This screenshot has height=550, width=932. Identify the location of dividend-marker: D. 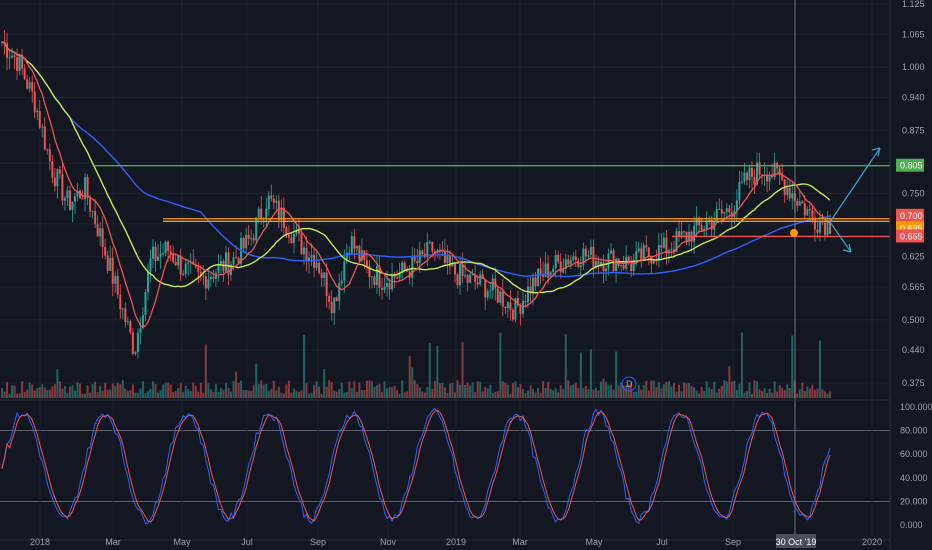
(629, 384).